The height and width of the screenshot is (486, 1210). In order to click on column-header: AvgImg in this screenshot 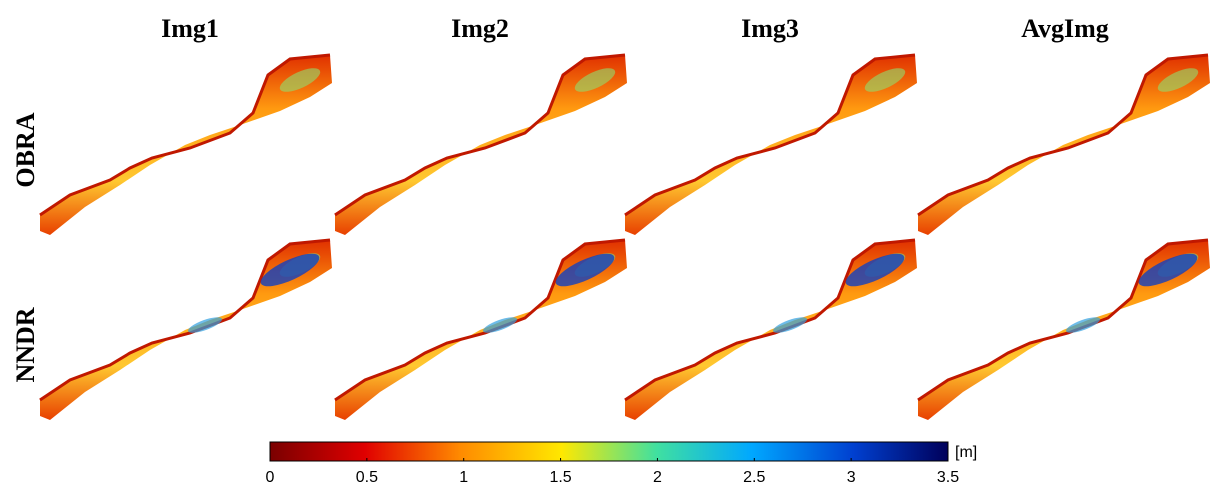, I will do `click(1065, 28)`.